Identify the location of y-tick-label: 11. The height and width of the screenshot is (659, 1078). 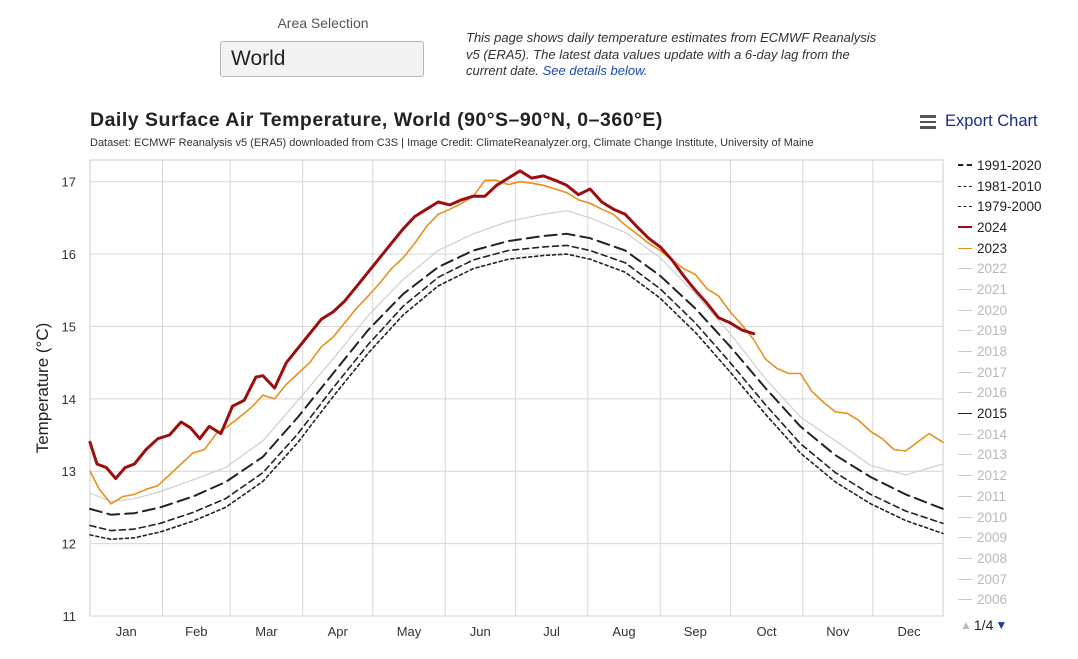
(70, 616).